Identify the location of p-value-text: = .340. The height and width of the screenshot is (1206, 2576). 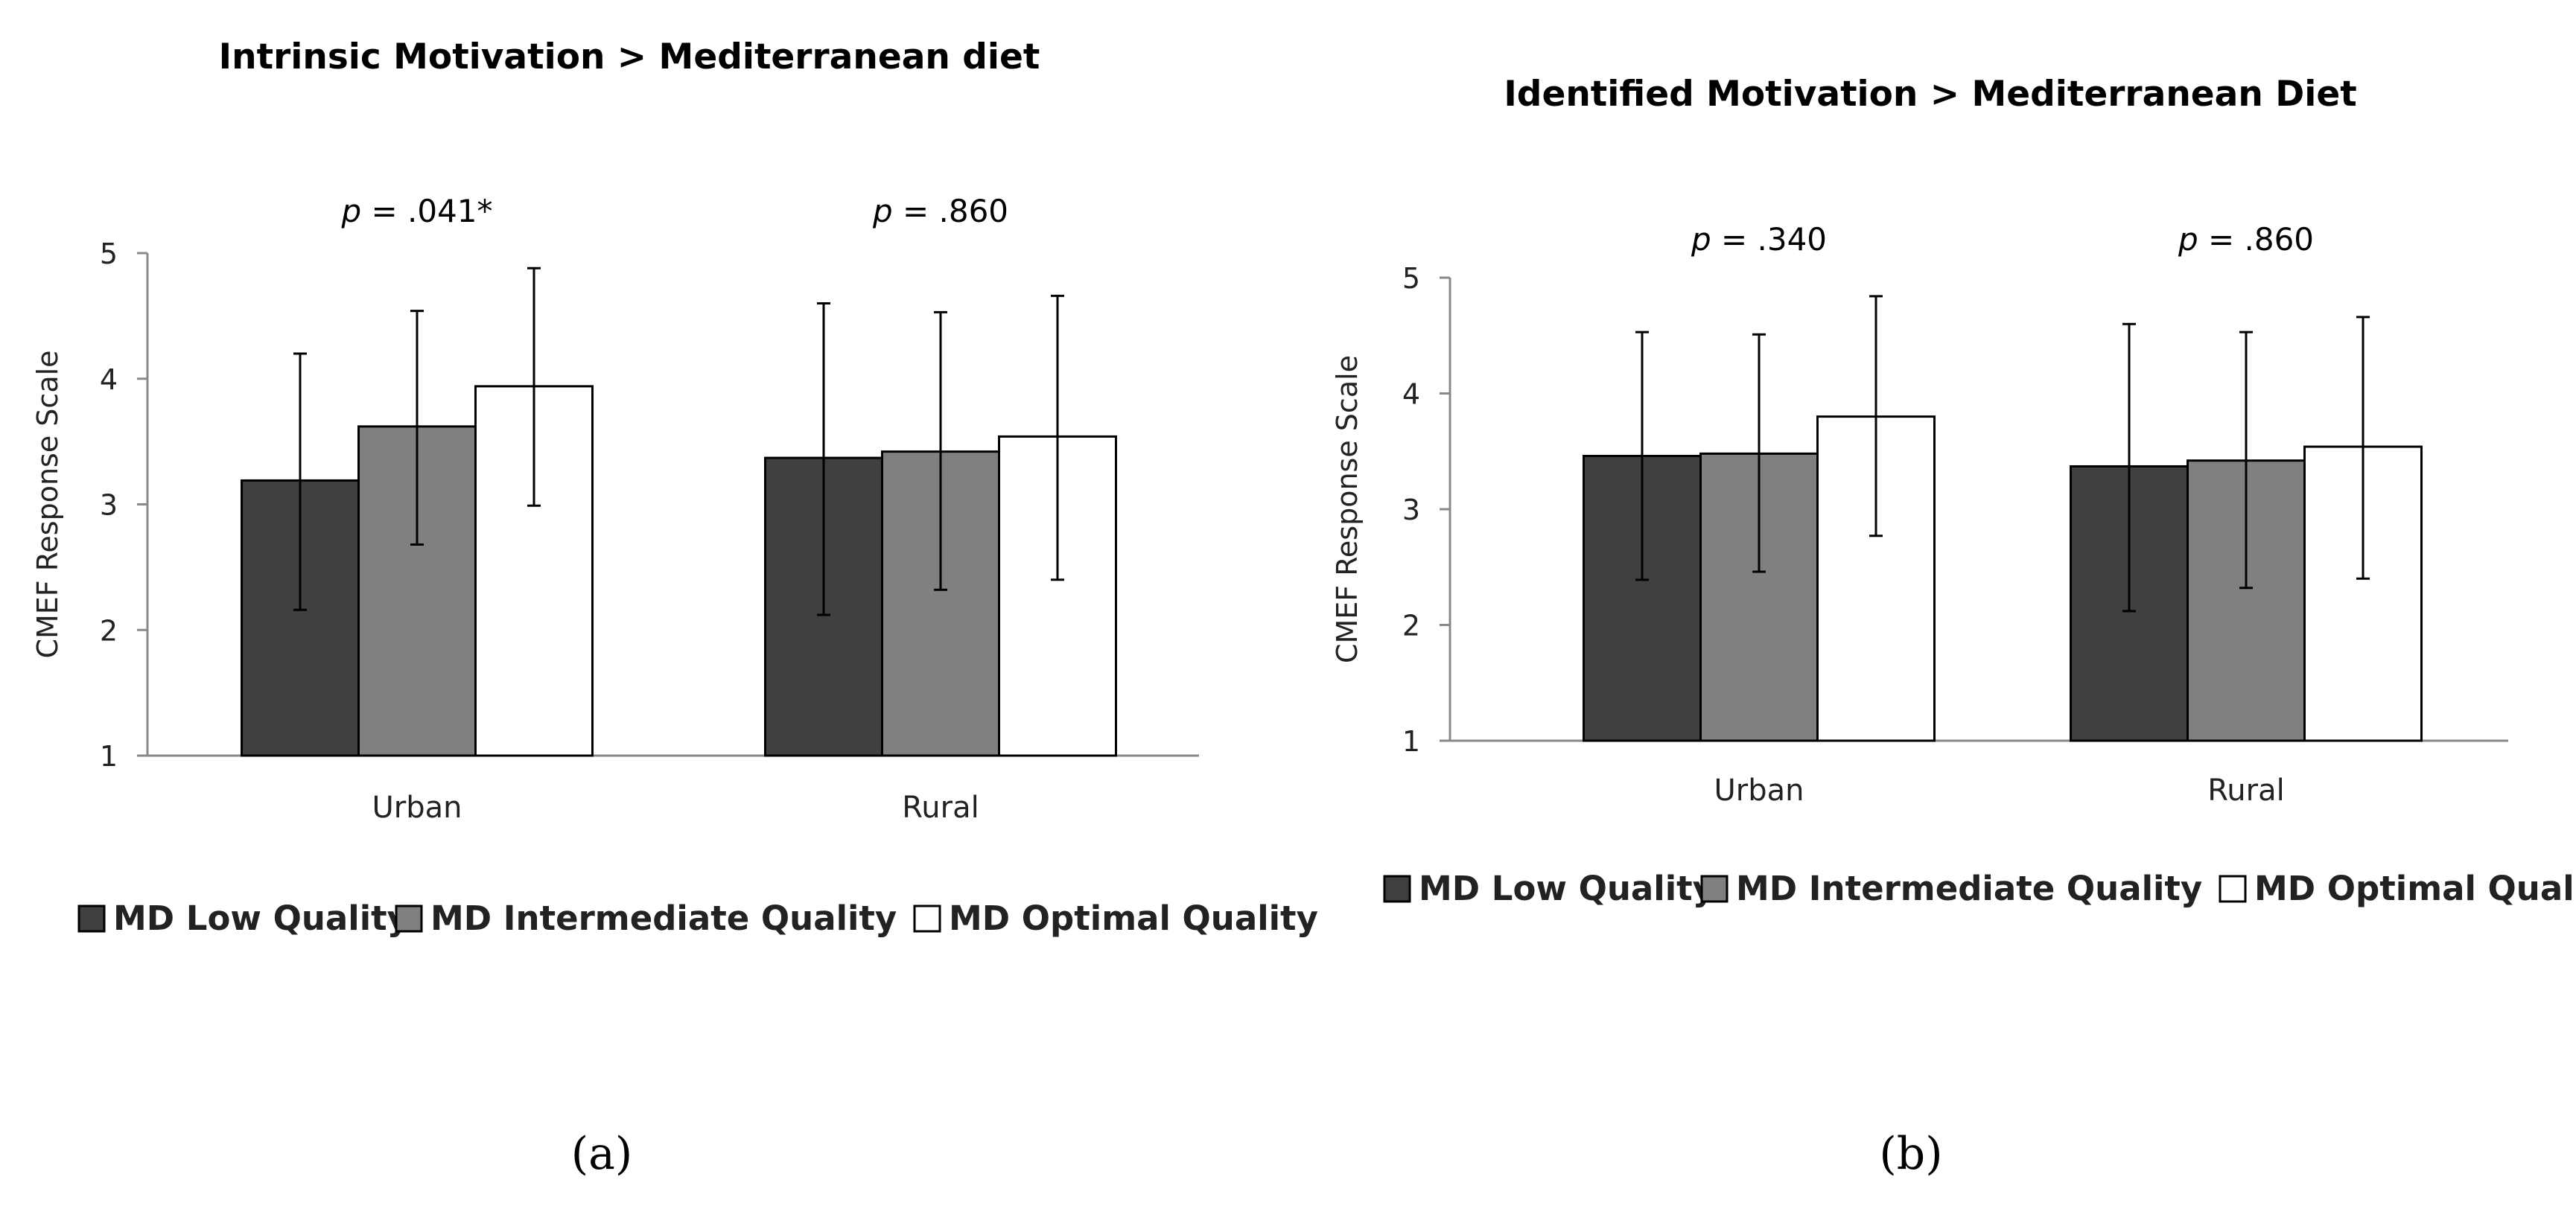
(1769, 240).